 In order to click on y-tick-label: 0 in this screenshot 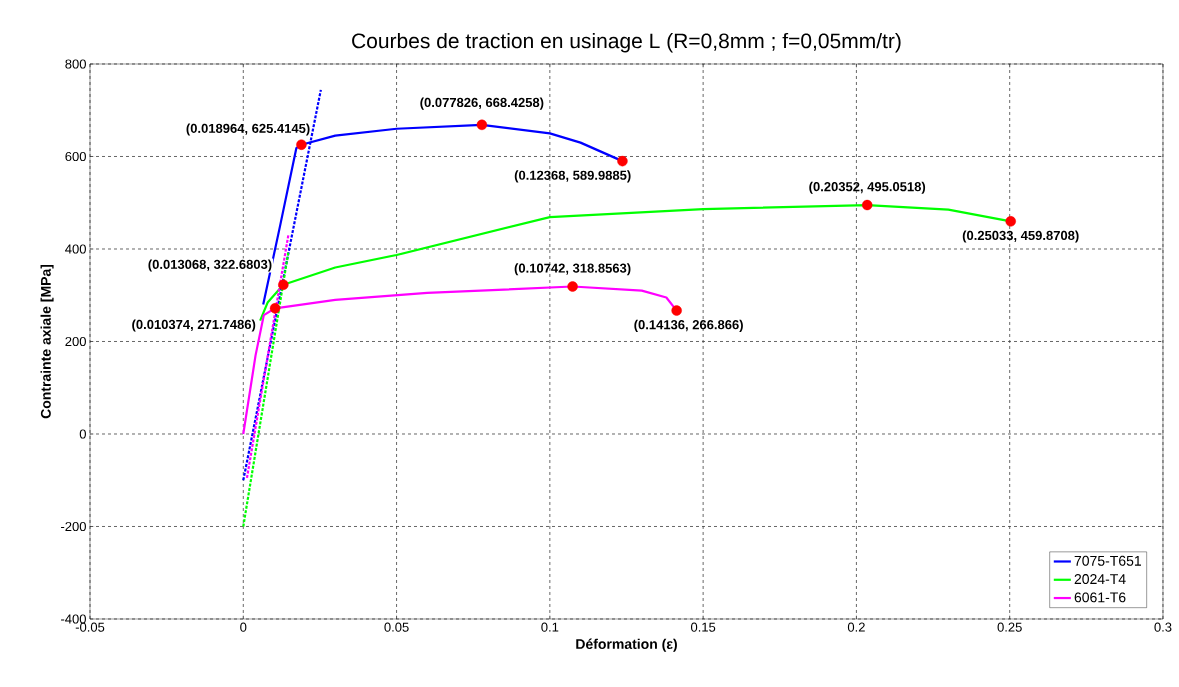, I will do `click(82, 434)`.